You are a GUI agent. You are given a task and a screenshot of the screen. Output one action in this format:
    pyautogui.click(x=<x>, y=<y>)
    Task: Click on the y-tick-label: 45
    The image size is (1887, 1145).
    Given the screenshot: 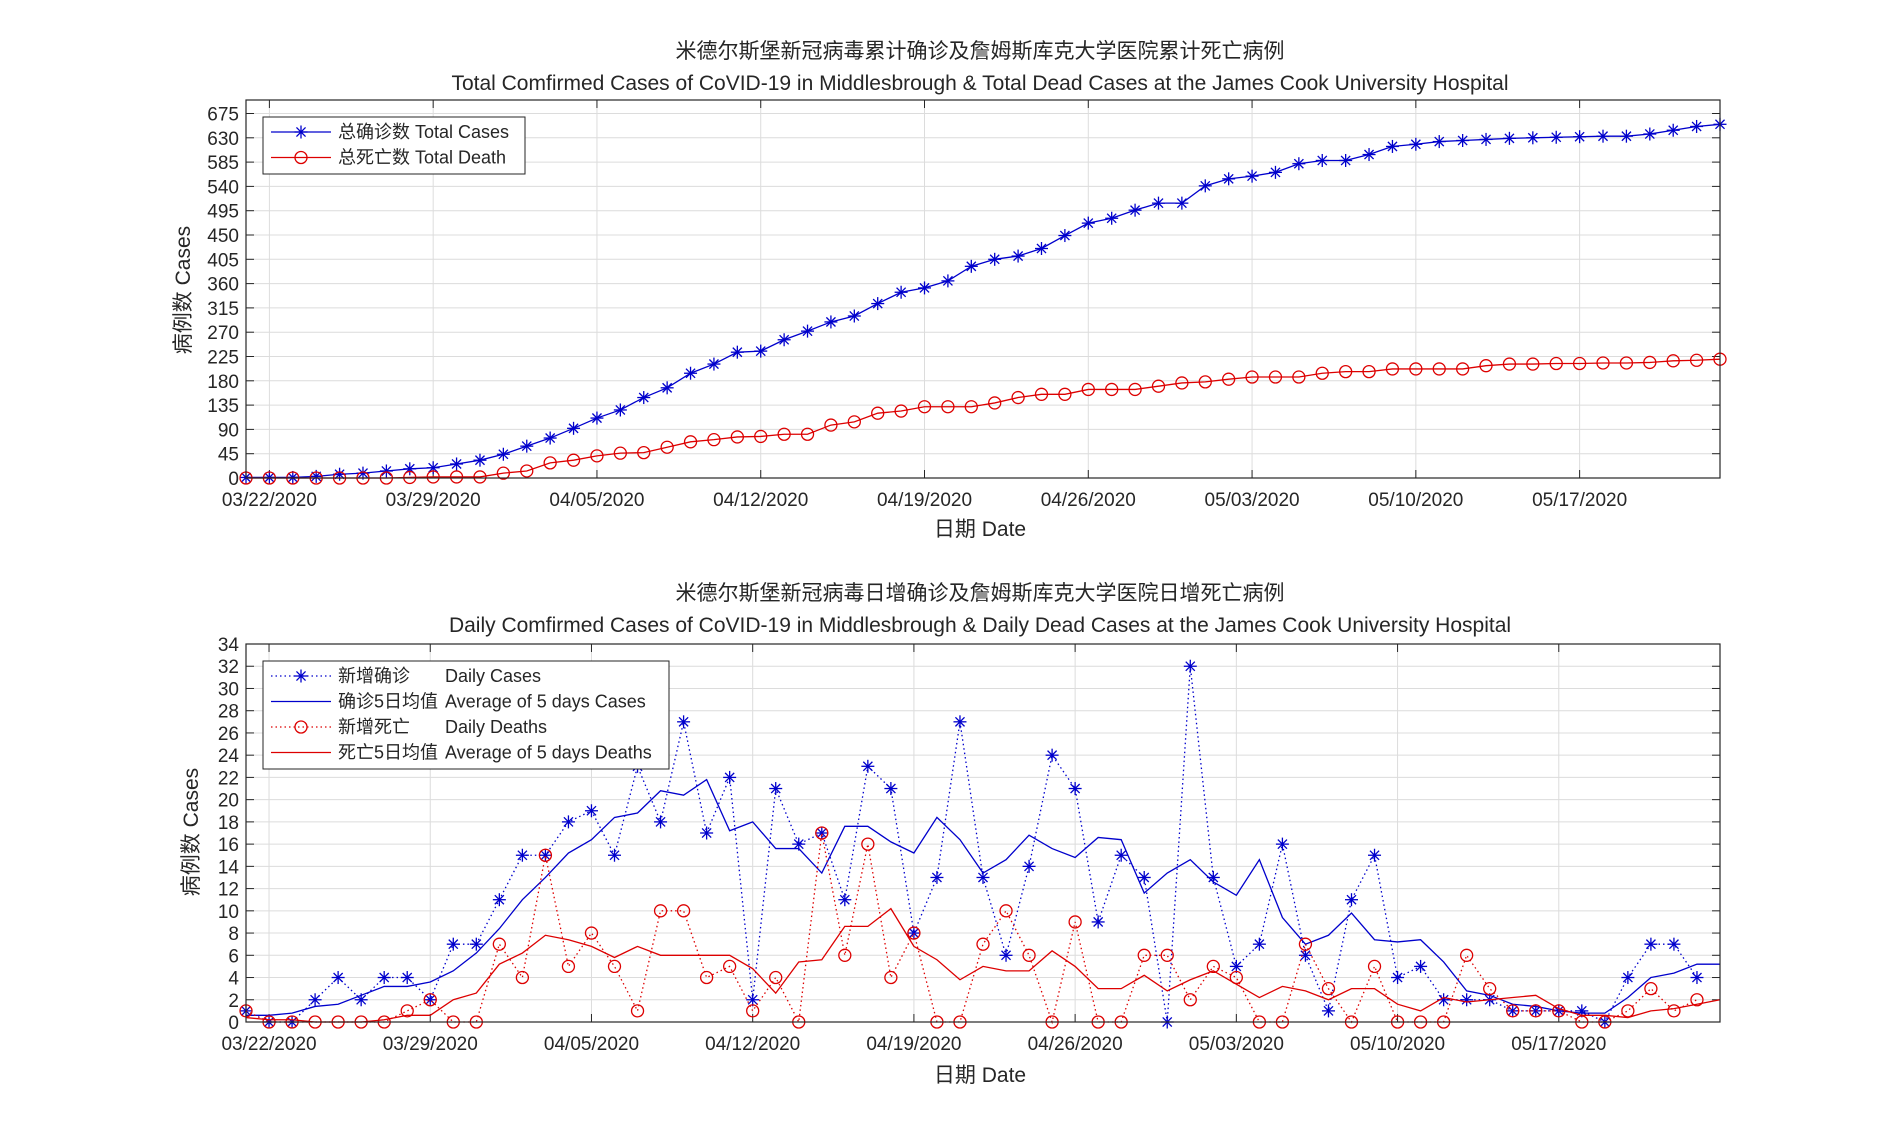 What is the action you would take?
    pyautogui.click(x=228, y=455)
    